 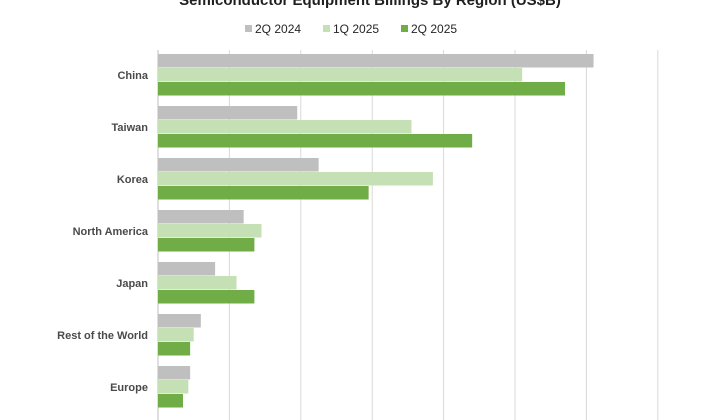 I want to click on bar-china-2q-2025, so click(x=361, y=89).